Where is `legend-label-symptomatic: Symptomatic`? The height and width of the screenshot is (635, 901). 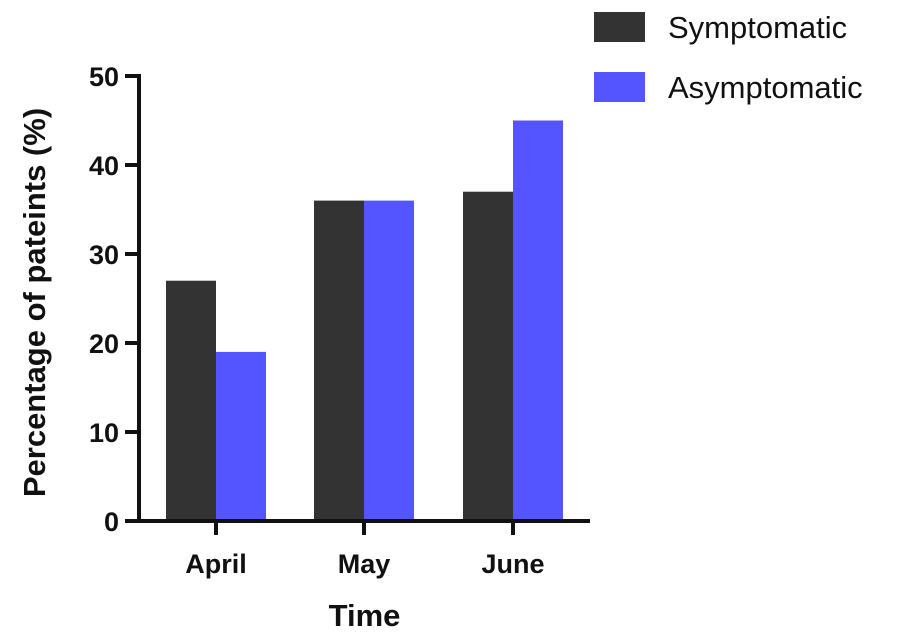 legend-label-symptomatic: Symptomatic is located at coordinates (757, 27).